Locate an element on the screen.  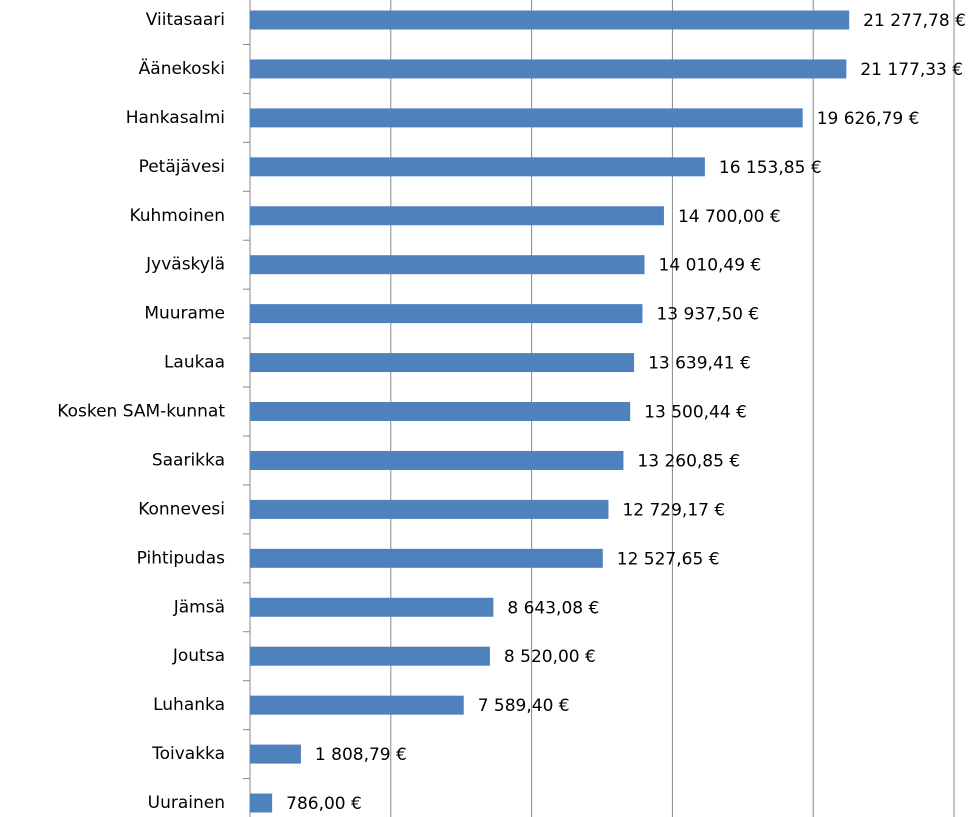
category-label: Luhanka is located at coordinates (189, 705).